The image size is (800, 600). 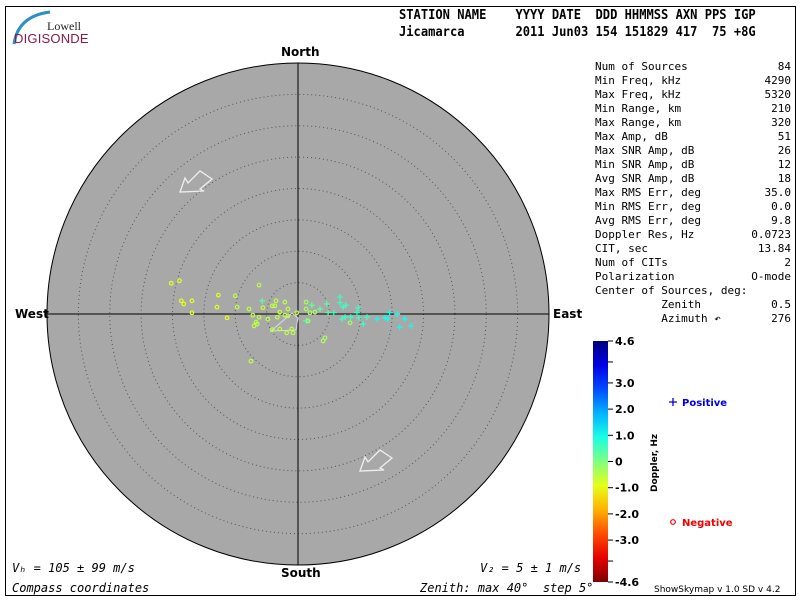 I want to click on stat-label: Avg SNR Amp, dB, so click(x=645, y=178).